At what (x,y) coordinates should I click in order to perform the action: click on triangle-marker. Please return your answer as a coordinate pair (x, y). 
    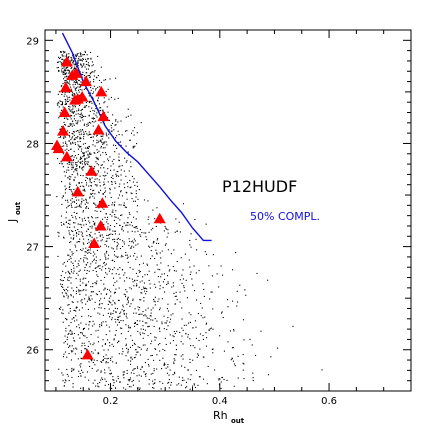
    Looking at the image, I should click on (94, 243).